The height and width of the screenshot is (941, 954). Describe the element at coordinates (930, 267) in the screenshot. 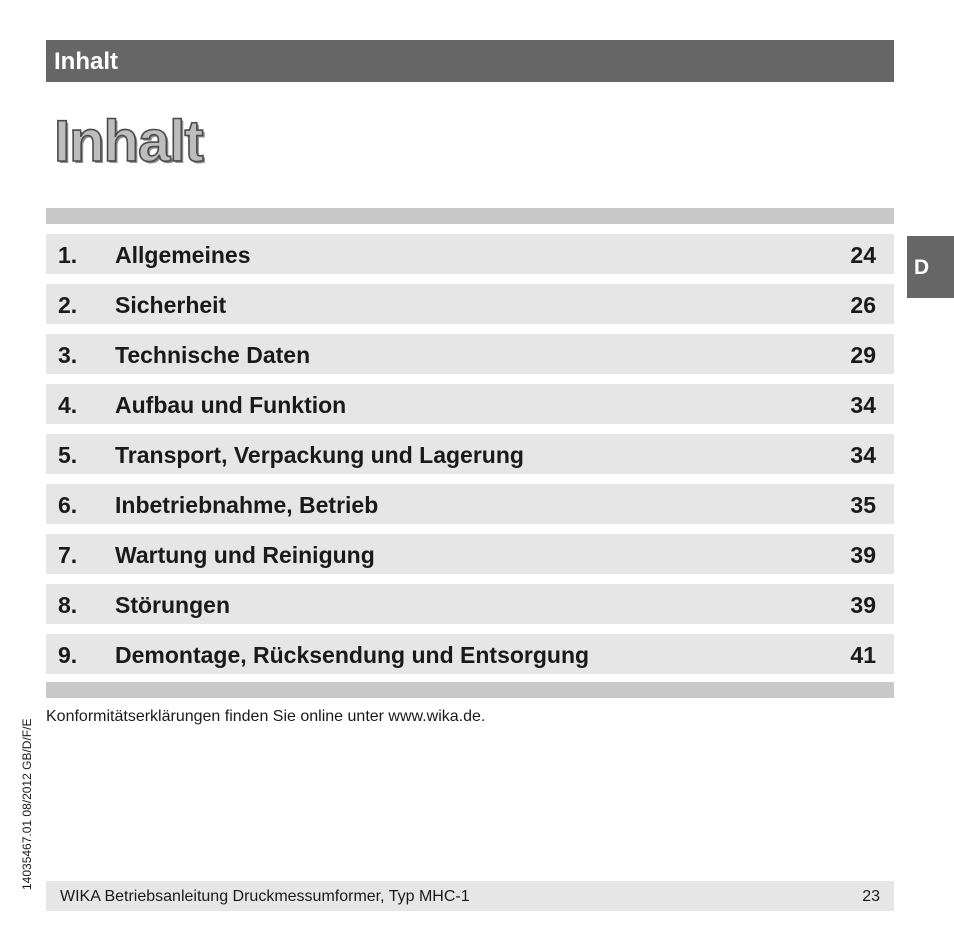

I see `language-tab: D` at that location.